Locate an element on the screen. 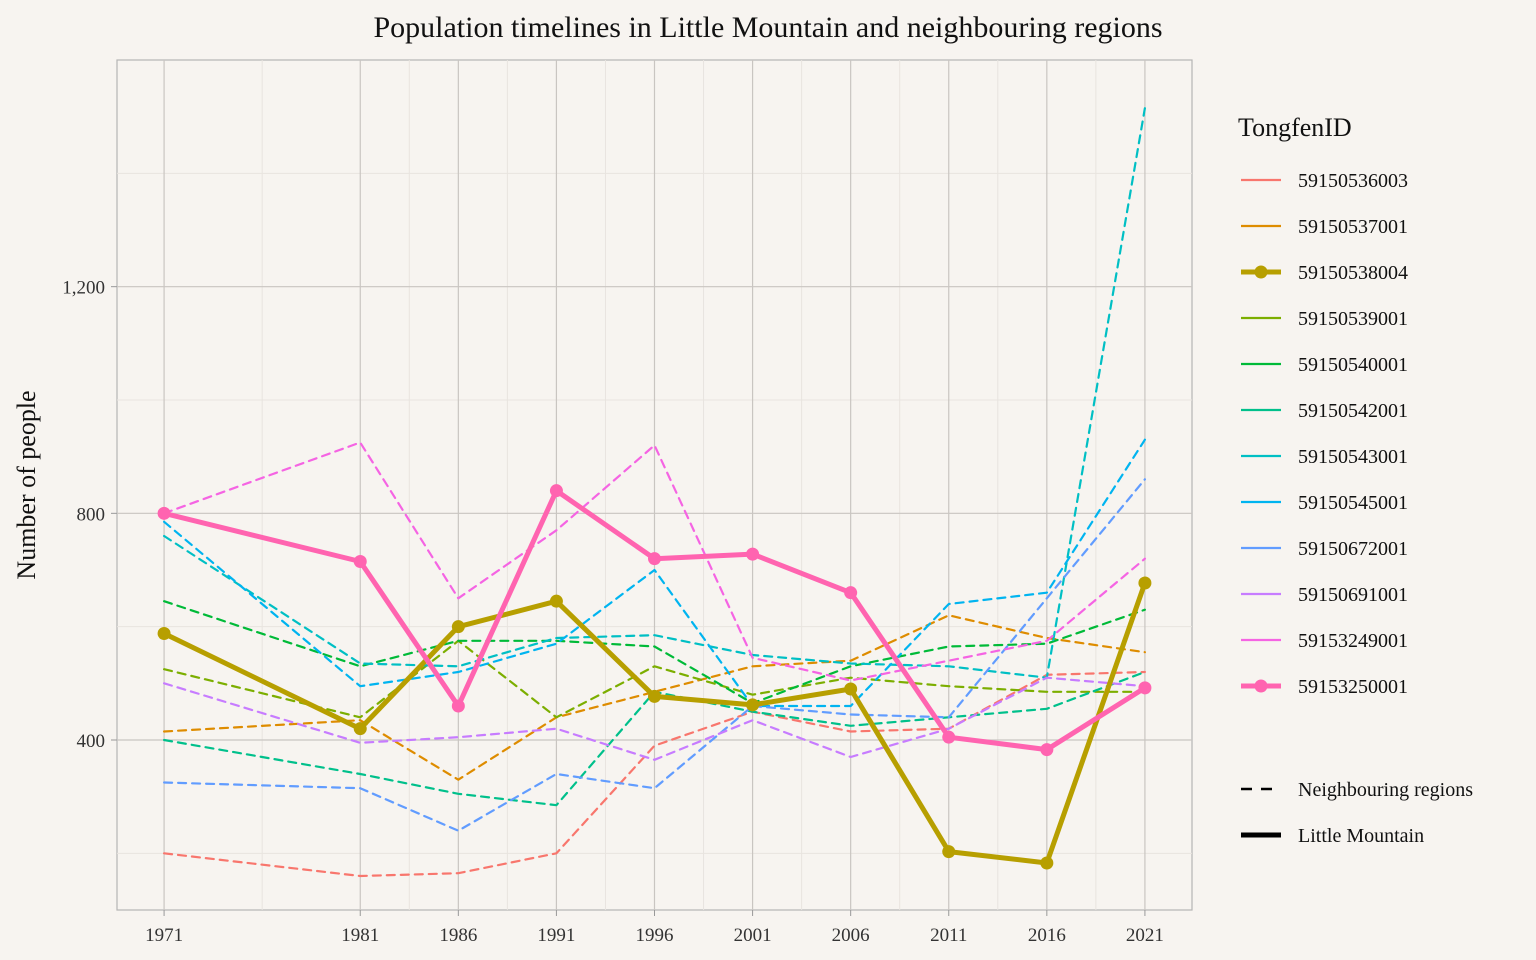  x-tick-label: 1986 is located at coordinates (458, 935).